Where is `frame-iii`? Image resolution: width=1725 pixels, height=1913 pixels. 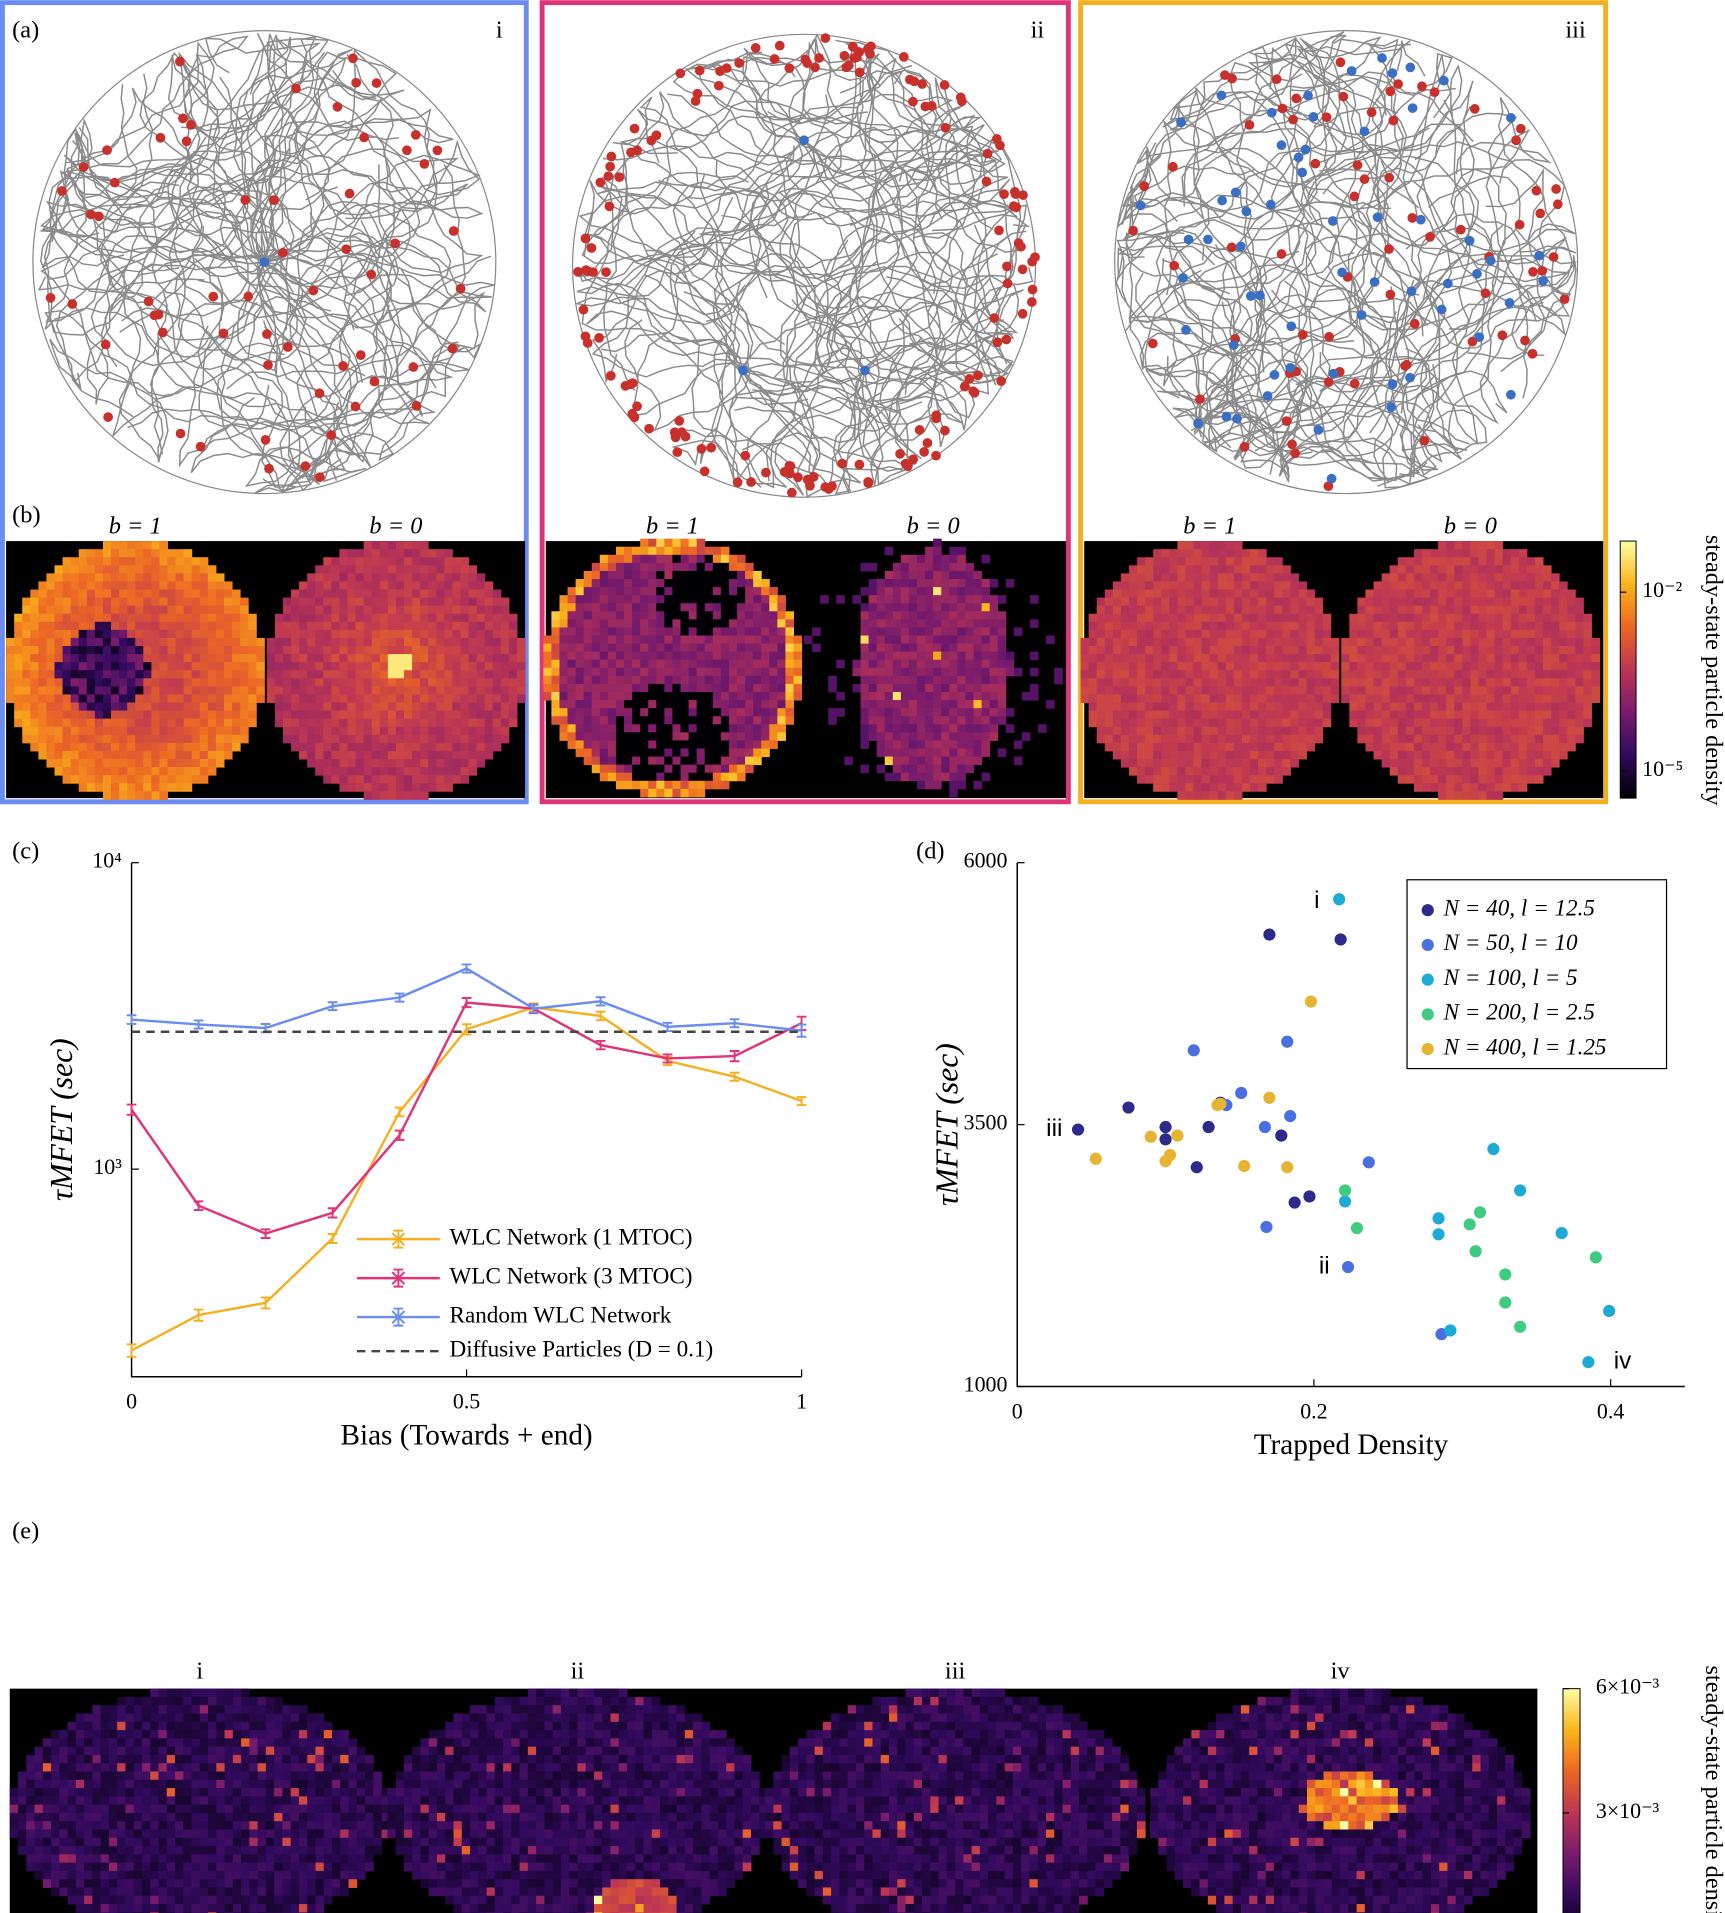
frame-iii is located at coordinates (1343, 402).